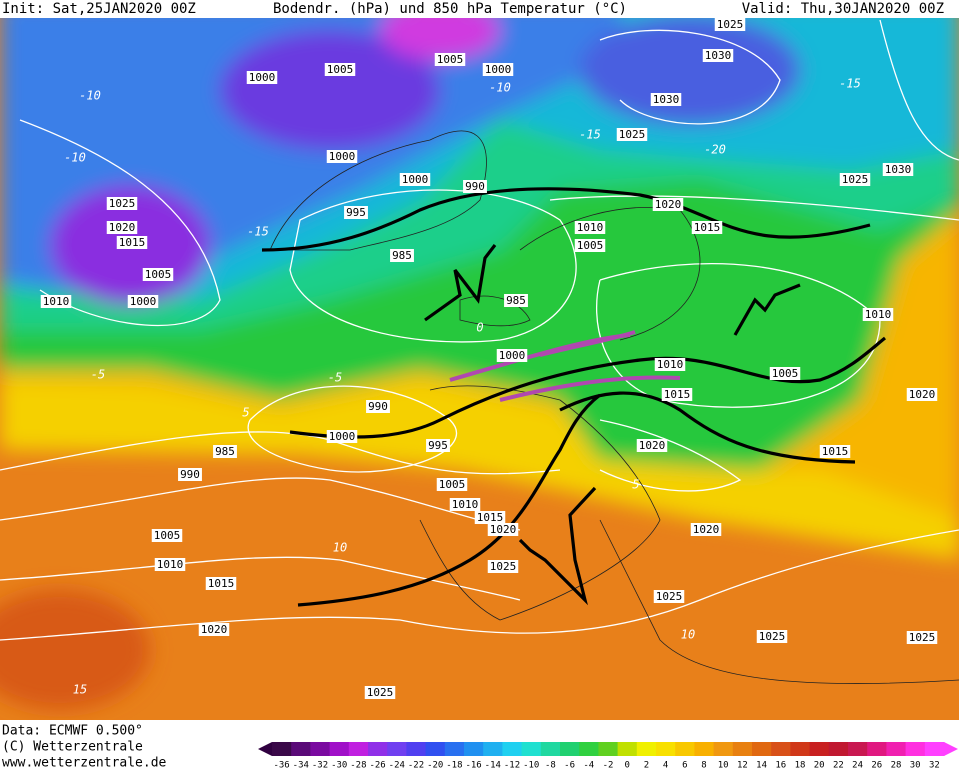 This screenshot has width=959, height=774. Describe the element at coordinates (819, 766) in the screenshot. I see `colorbar-label: 20` at that location.